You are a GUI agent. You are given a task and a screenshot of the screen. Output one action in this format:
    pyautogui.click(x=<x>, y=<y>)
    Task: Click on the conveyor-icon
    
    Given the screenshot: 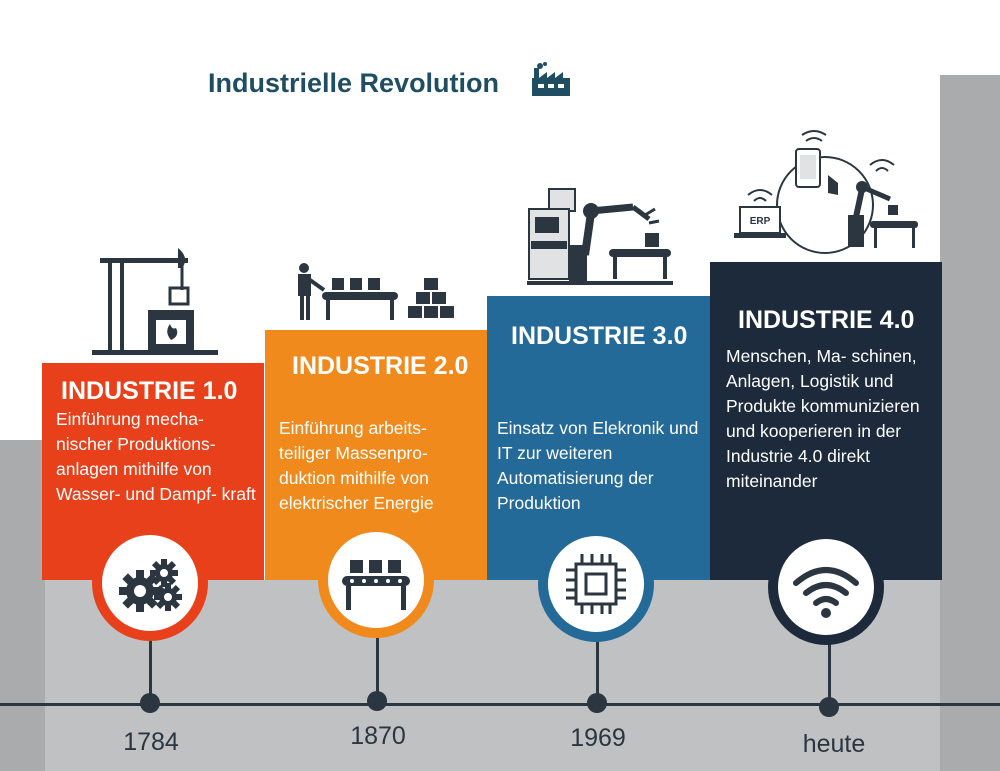 What is the action you would take?
    pyautogui.click(x=376, y=585)
    